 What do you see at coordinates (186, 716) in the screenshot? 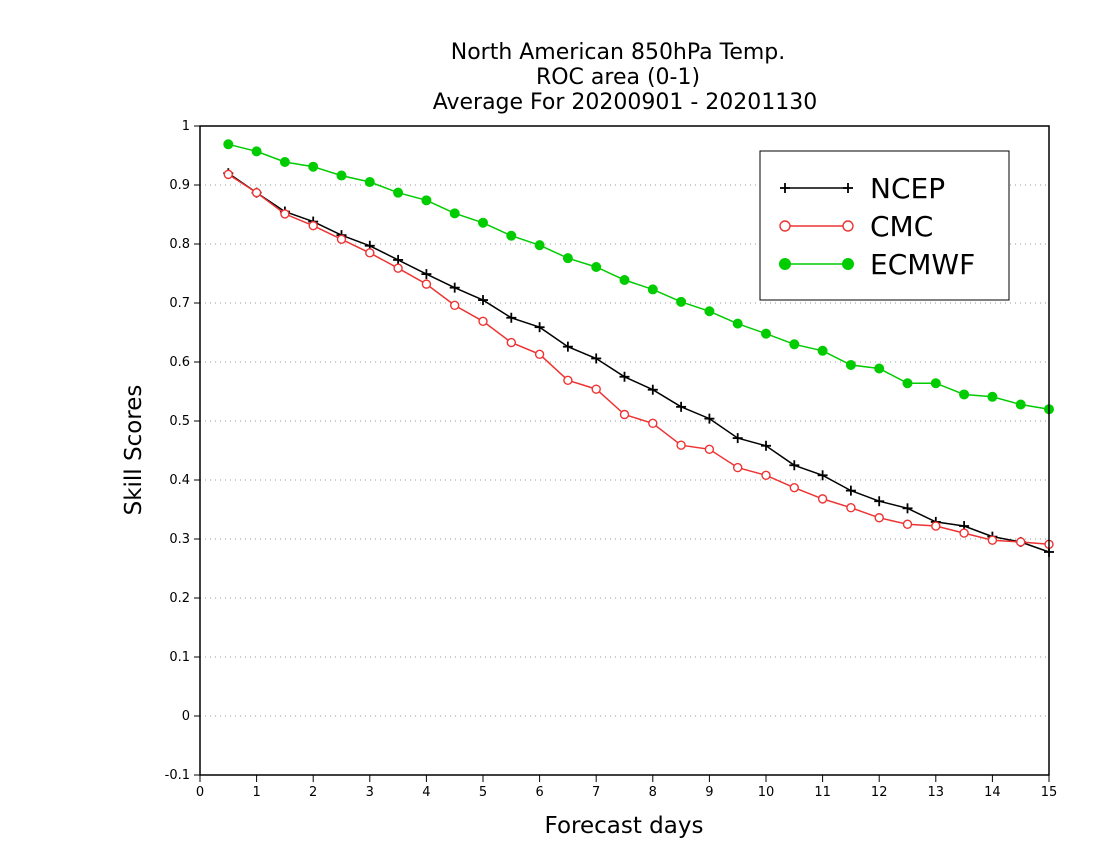
I see `y-tick-label: 0` at bounding box center [186, 716].